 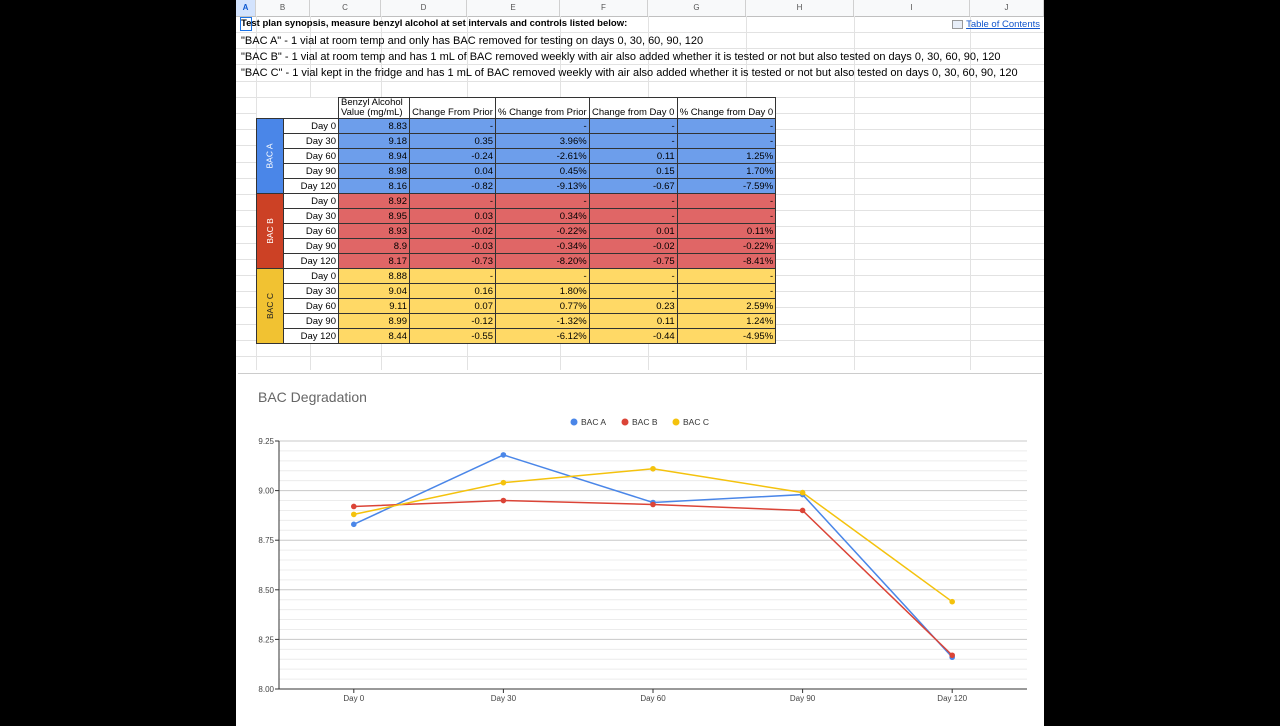 What do you see at coordinates (424, 8) in the screenshot?
I see `column-header-d: D` at bounding box center [424, 8].